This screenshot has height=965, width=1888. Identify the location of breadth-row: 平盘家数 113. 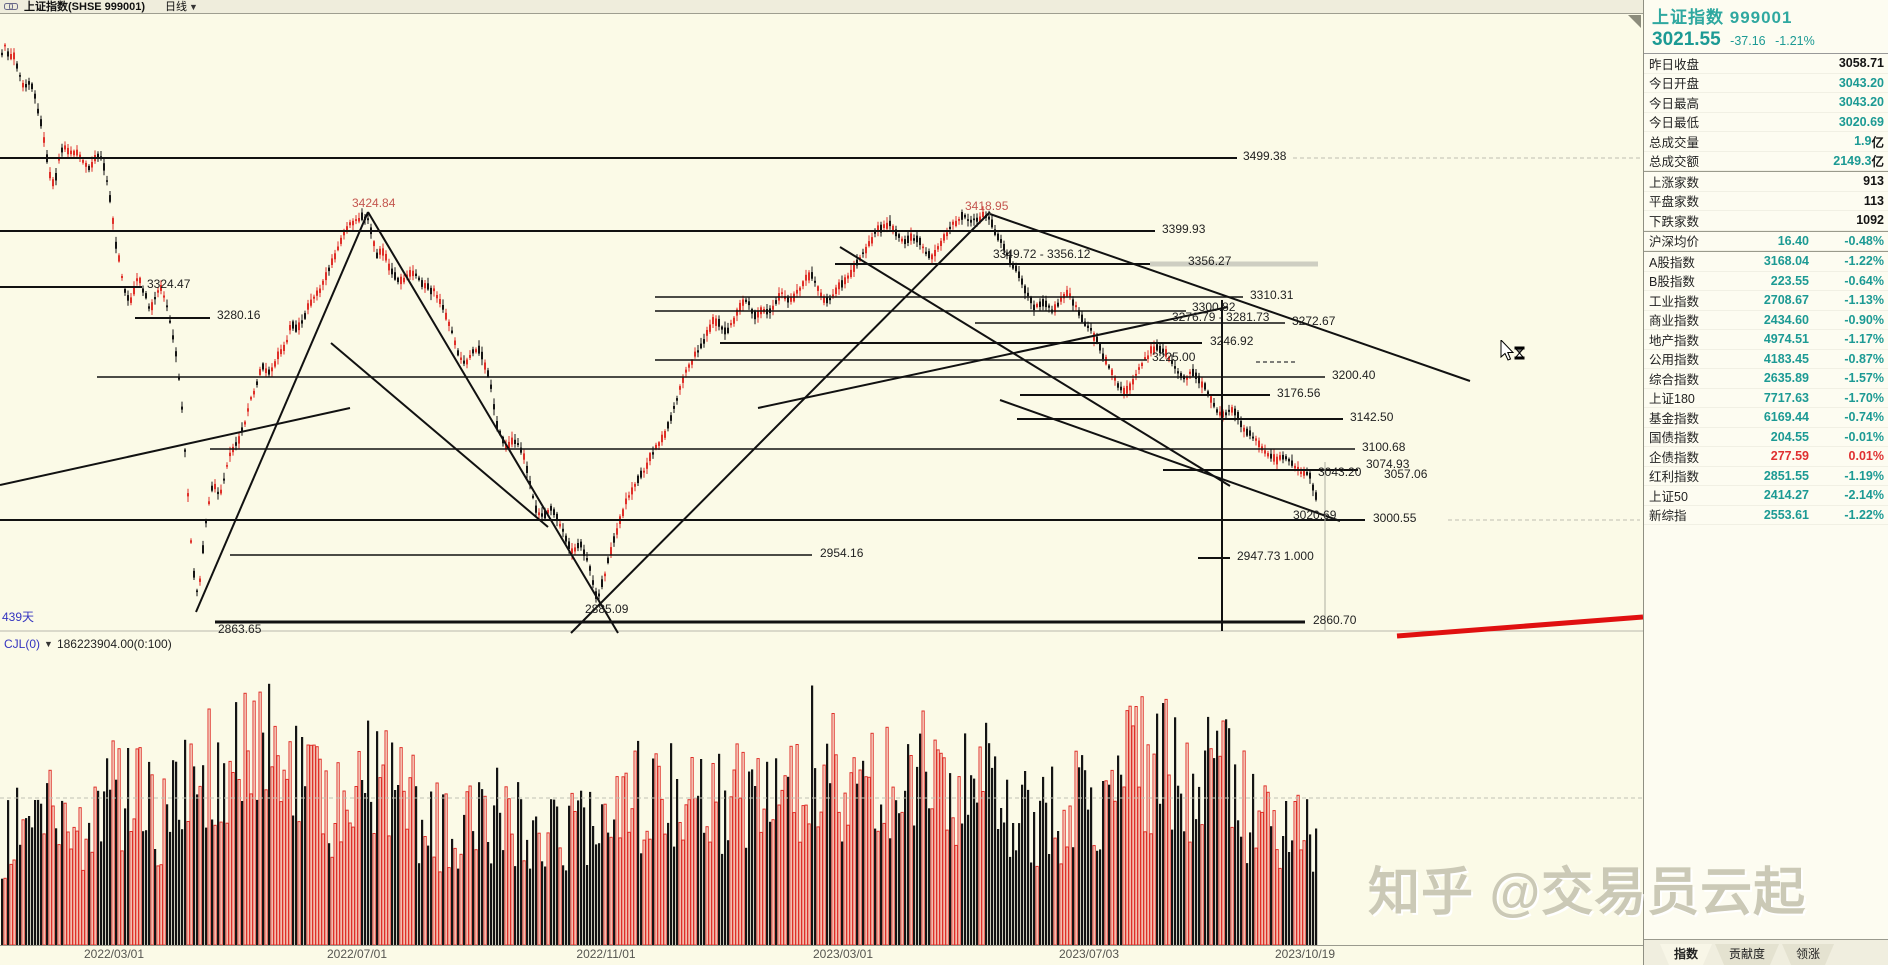
(1766, 201).